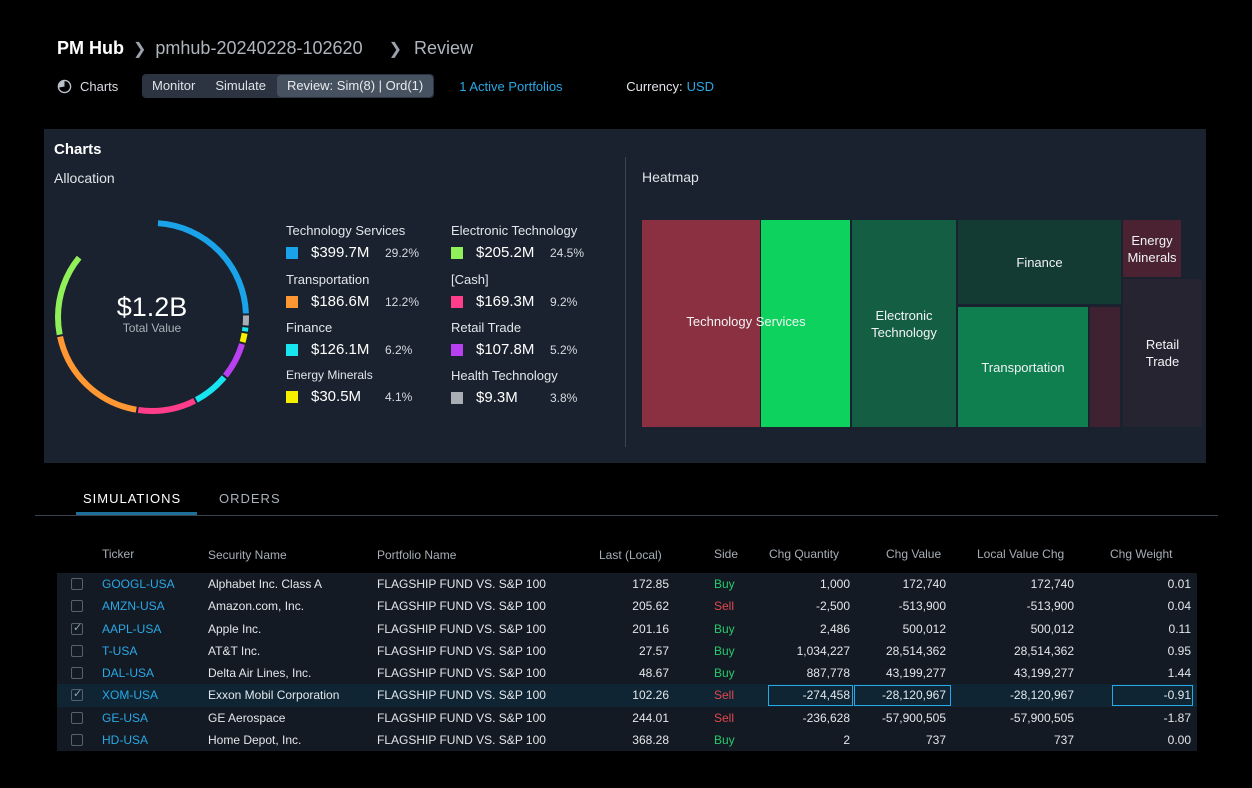  Describe the element at coordinates (1177, 717) in the screenshot. I see `chg-weight: -1.87` at that location.